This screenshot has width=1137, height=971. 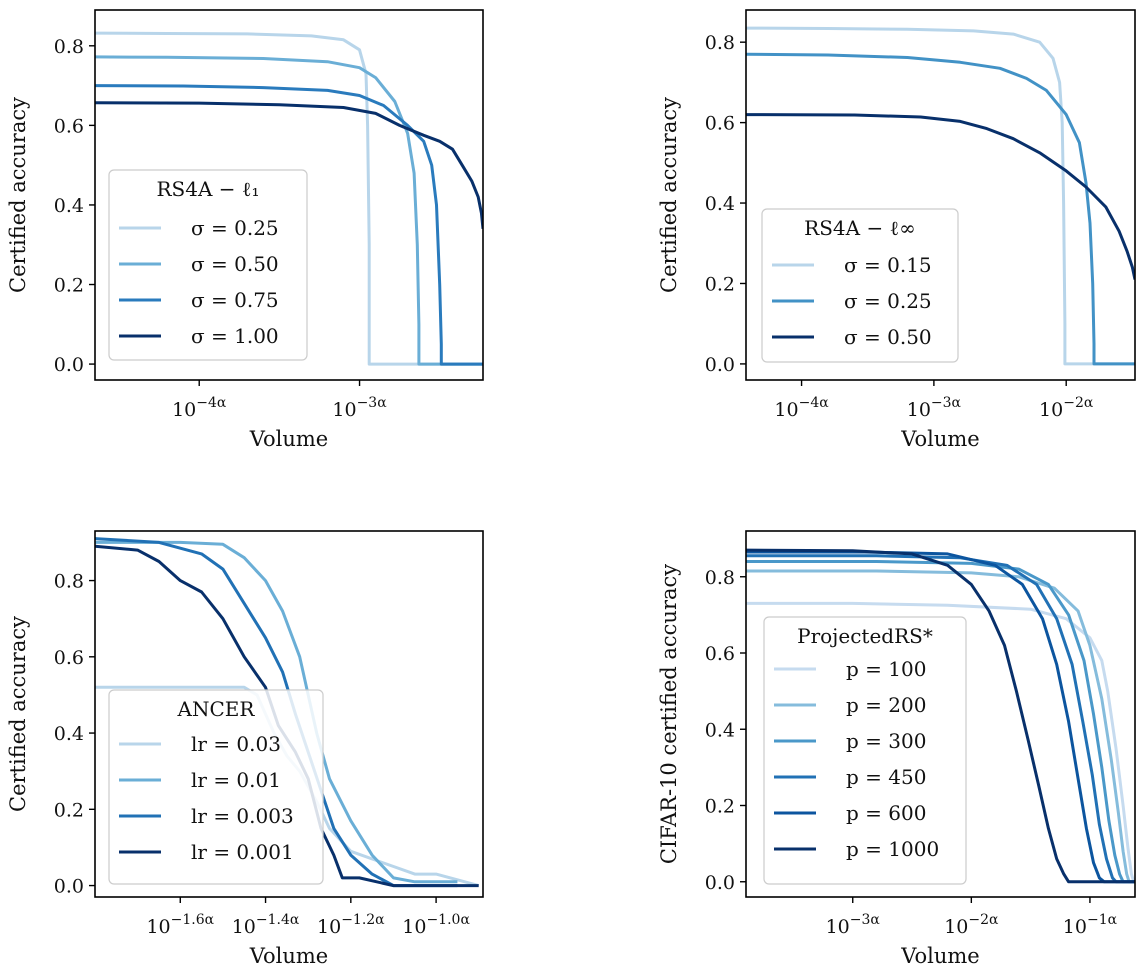 I want to click on legend-entry-p-1000: p = 1000, so click(x=892, y=849).